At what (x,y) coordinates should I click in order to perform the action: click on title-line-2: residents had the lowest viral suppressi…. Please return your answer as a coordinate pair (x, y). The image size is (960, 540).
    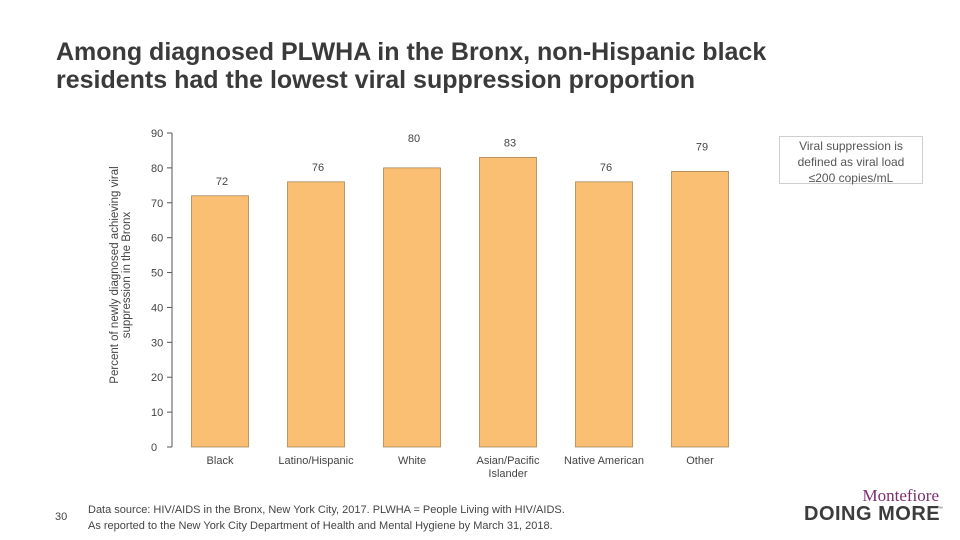
    Looking at the image, I should click on (376, 80).